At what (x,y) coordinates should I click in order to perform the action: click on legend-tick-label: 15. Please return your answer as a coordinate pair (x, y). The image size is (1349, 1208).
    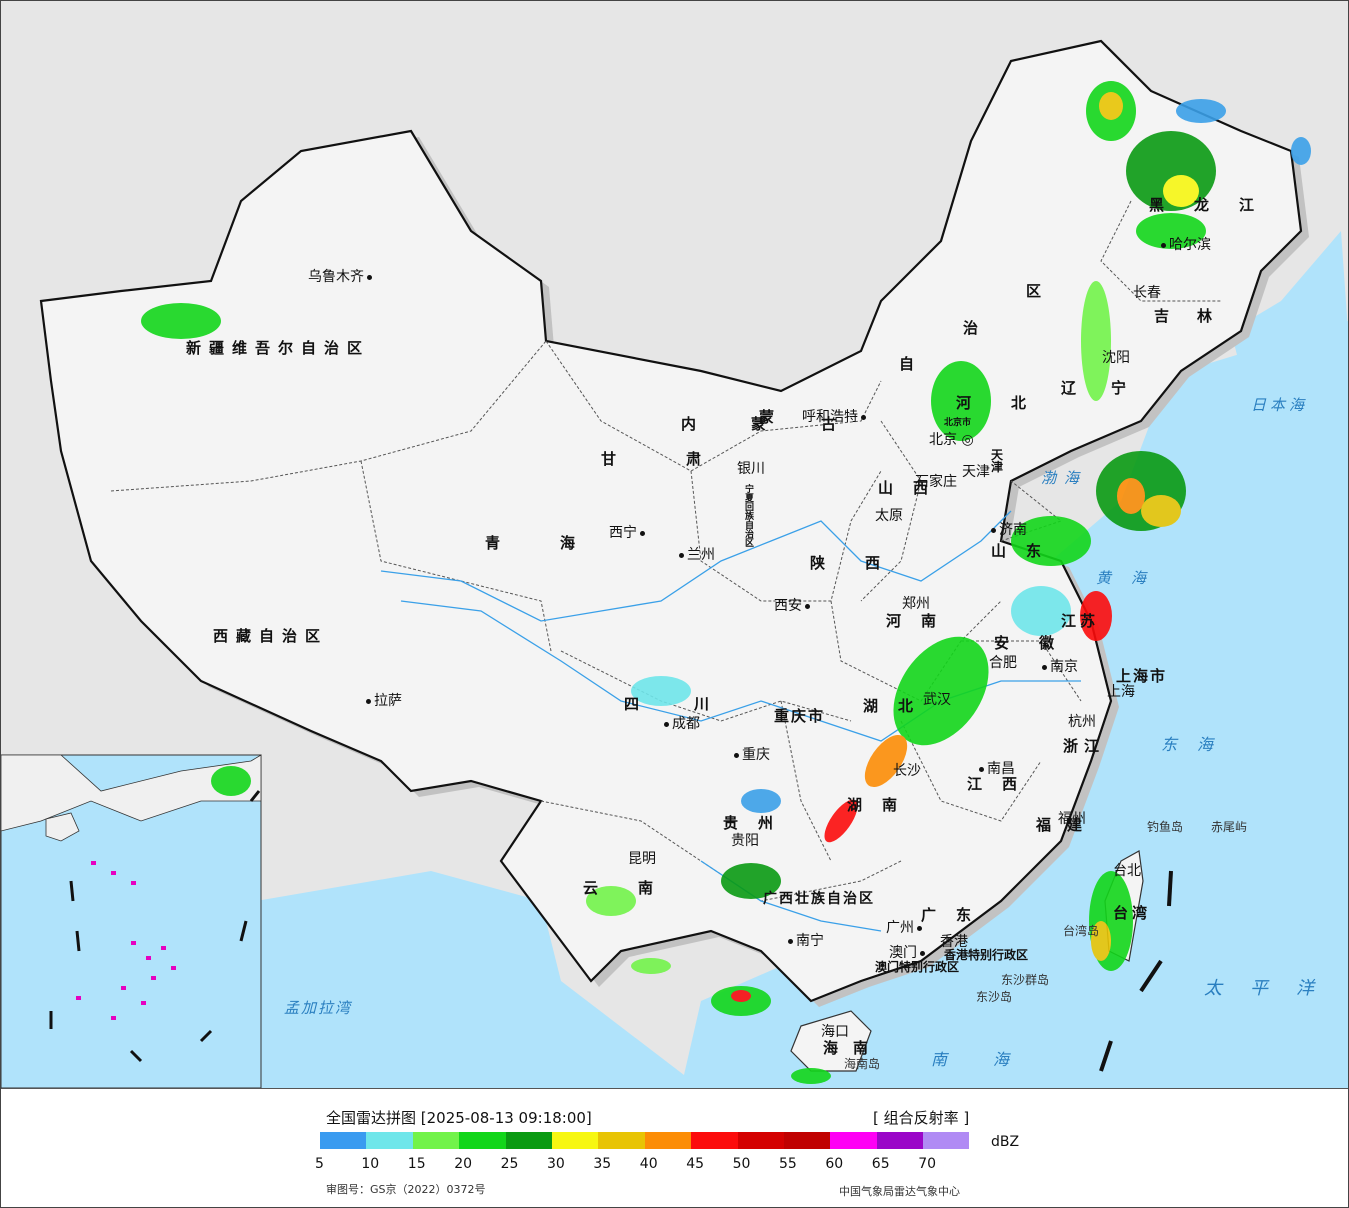
    Looking at the image, I should click on (416, 1164).